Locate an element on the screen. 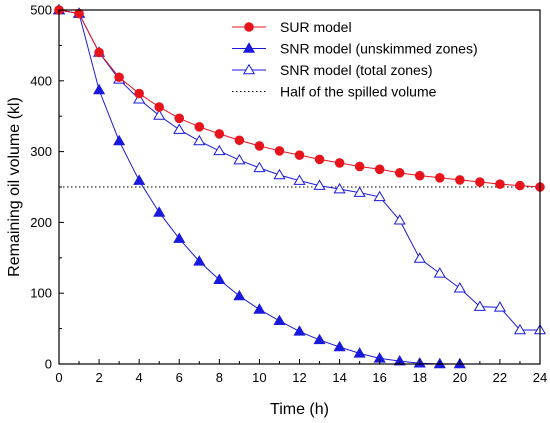 This screenshot has height=423, width=550. y-tick-label: 300 is located at coordinates (41, 151).